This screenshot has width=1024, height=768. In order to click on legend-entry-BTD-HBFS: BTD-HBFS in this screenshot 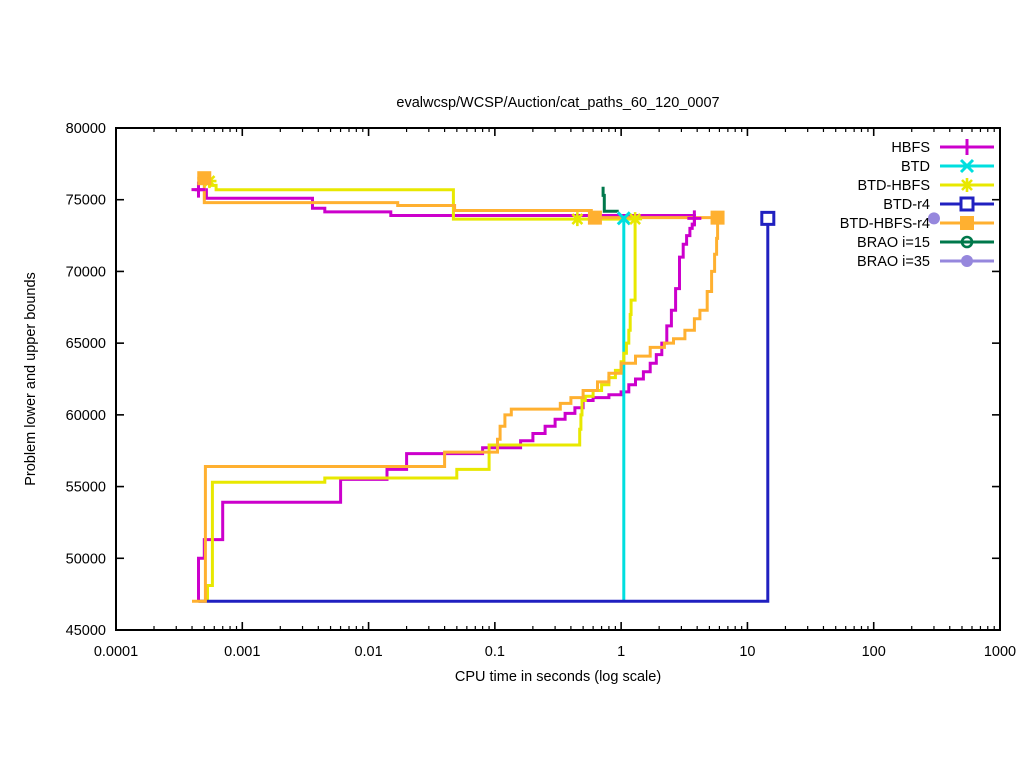, I will do `click(926, 186)`.